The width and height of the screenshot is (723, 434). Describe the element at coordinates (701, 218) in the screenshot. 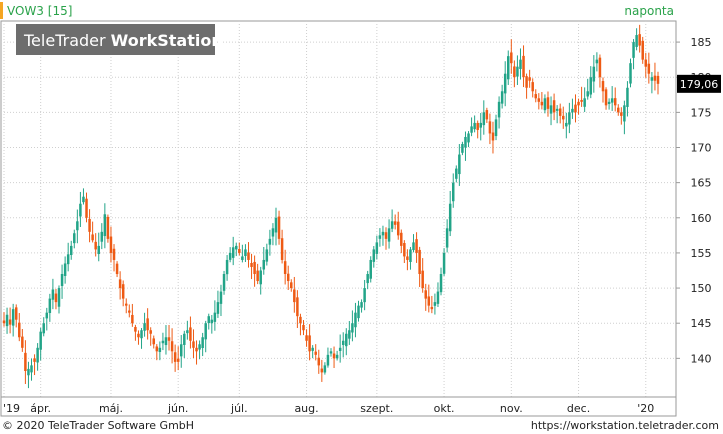

I see `price-tick-label: 160` at that location.